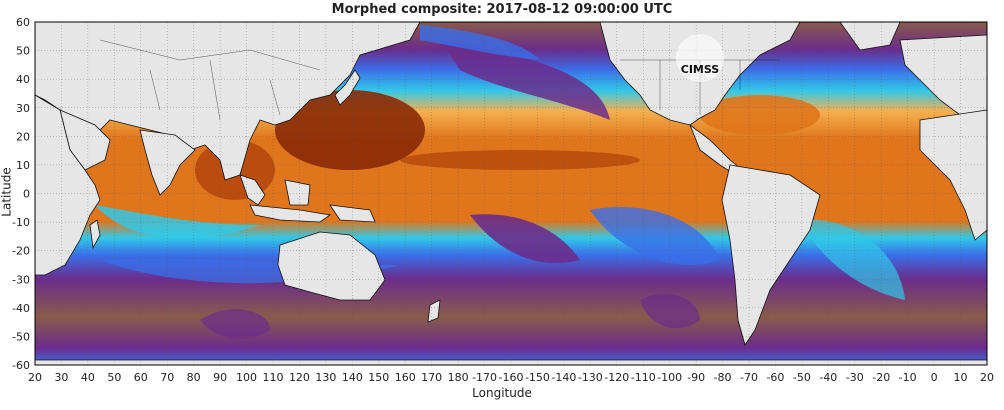 The height and width of the screenshot is (410, 1004). I want to click on x-tick-label: 70, so click(167, 377).